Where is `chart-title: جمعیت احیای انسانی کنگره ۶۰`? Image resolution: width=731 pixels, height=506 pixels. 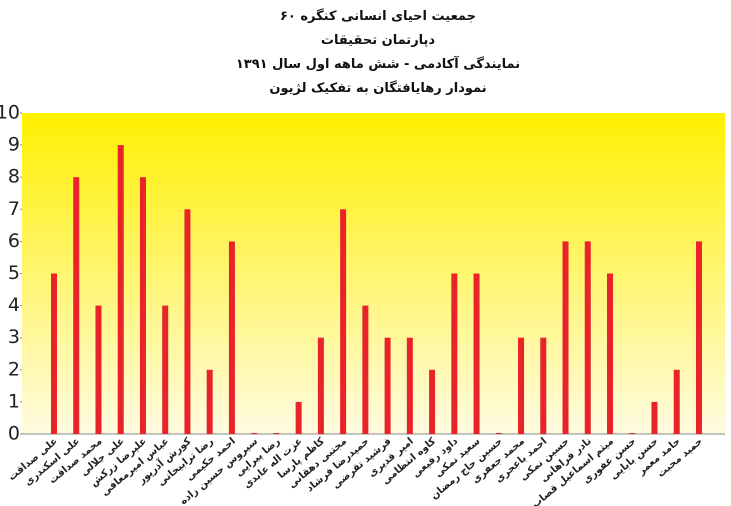 chart-title: جمعیت احیای انسانی کنگره ۶۰ is located at coordinates (378, 16).